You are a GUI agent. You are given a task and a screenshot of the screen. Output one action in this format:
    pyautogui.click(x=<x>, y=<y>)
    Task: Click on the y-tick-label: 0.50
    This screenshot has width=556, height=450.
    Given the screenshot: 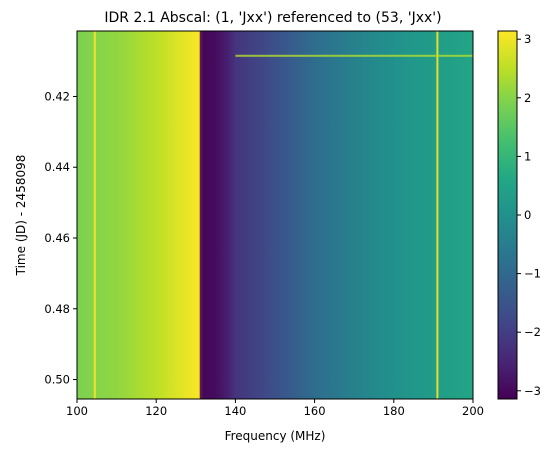 What is the action you would take?
    pyautogui.click(x=57, y=380)
    